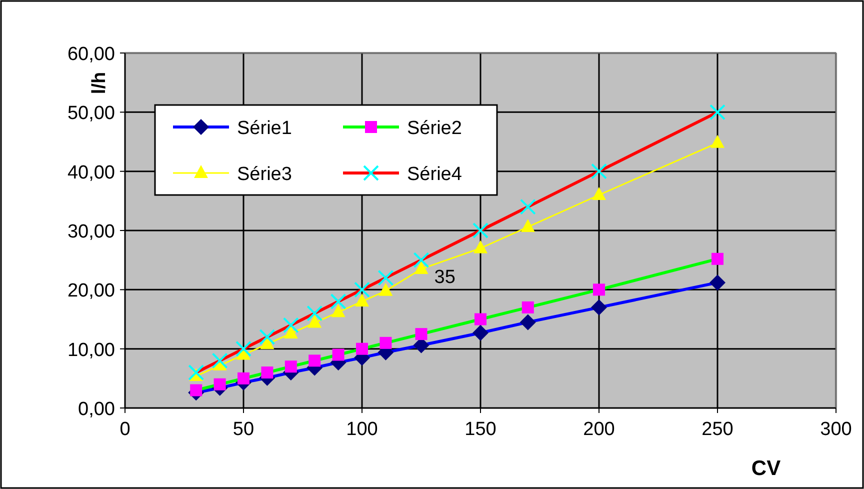 The height and width of the screenshot is (489, 864). What do you see at coordinates (445, 277) in the screenshot?
I see `annotation: 35` at bounding box center [445, 277].